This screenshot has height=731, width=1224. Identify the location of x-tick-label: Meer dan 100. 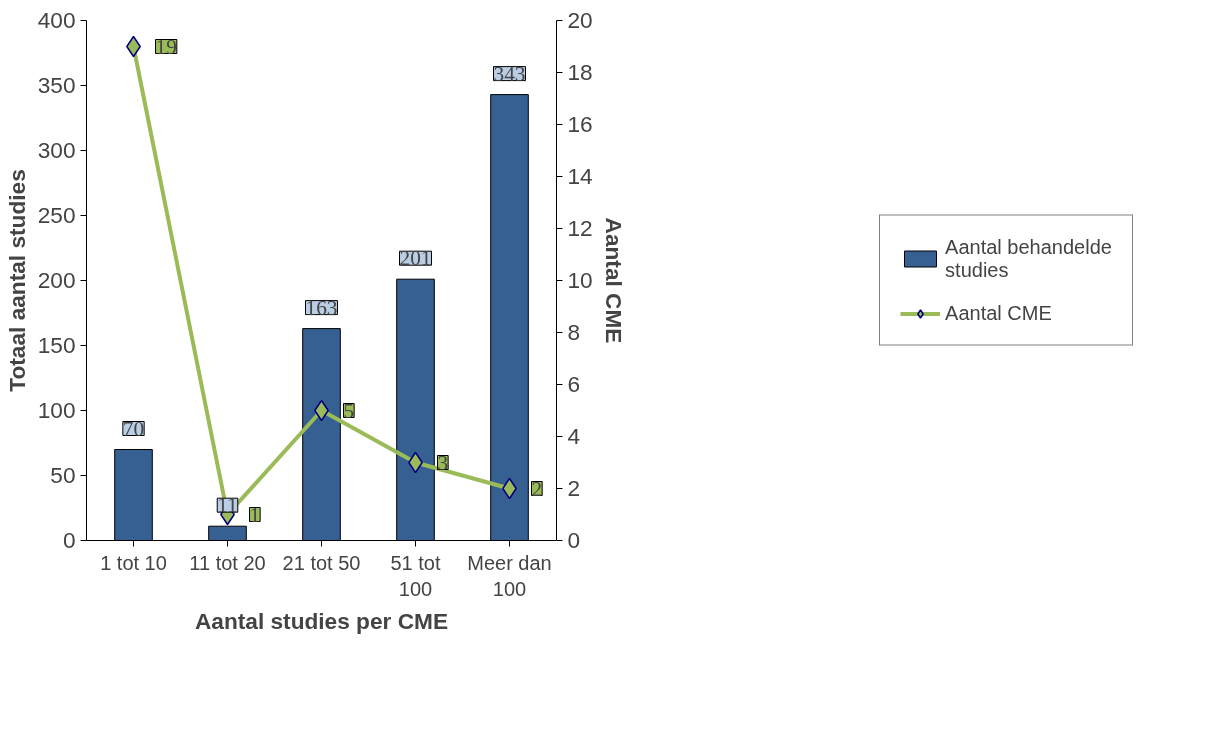
(509, 575).